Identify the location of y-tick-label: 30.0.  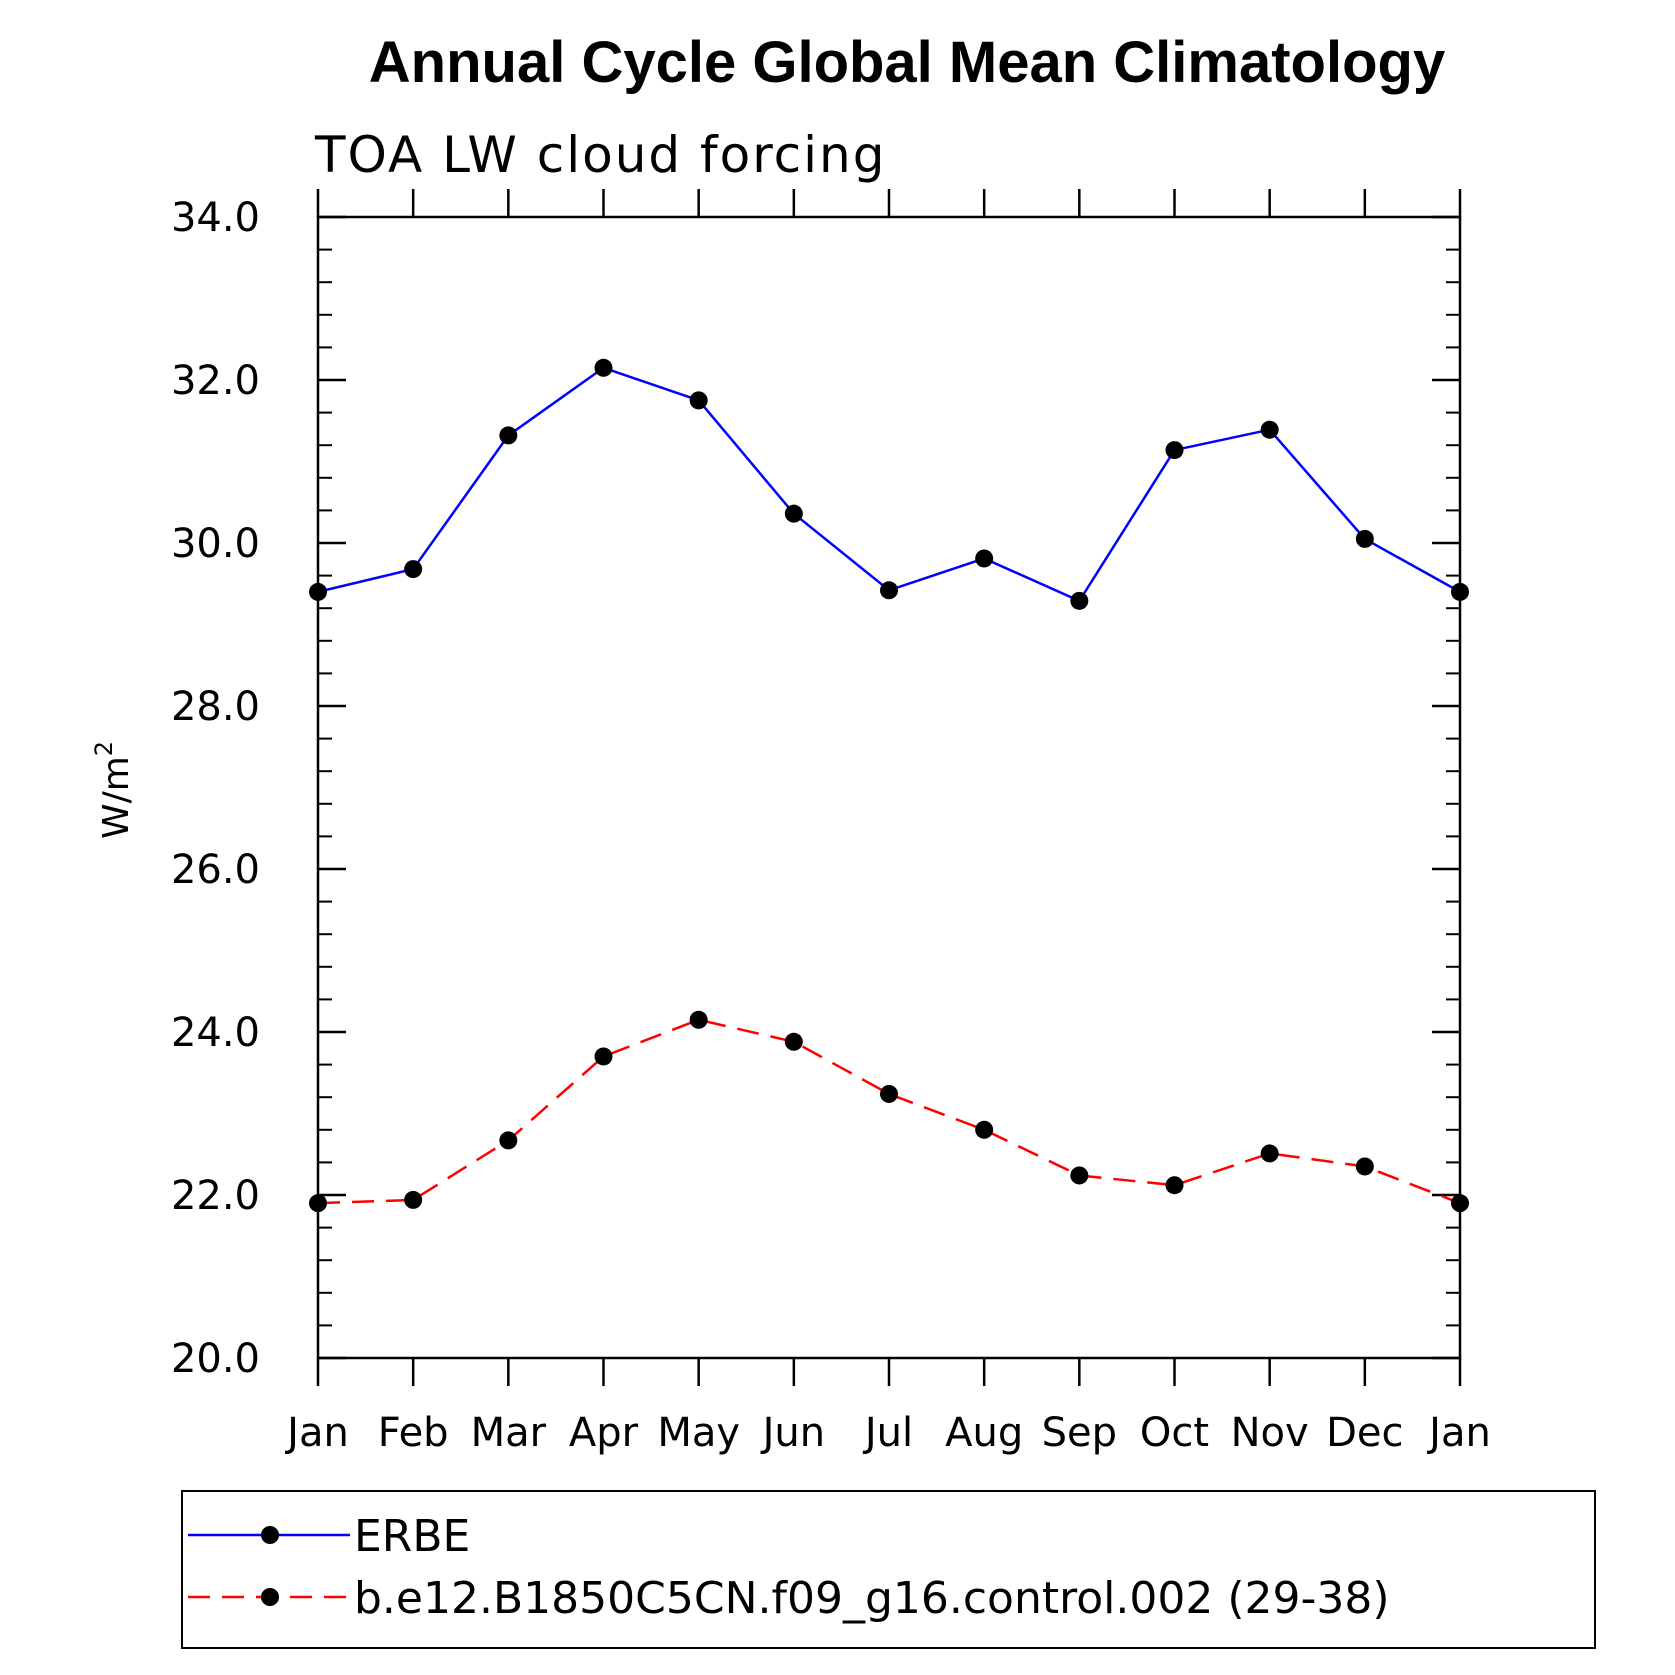
(215, 544).